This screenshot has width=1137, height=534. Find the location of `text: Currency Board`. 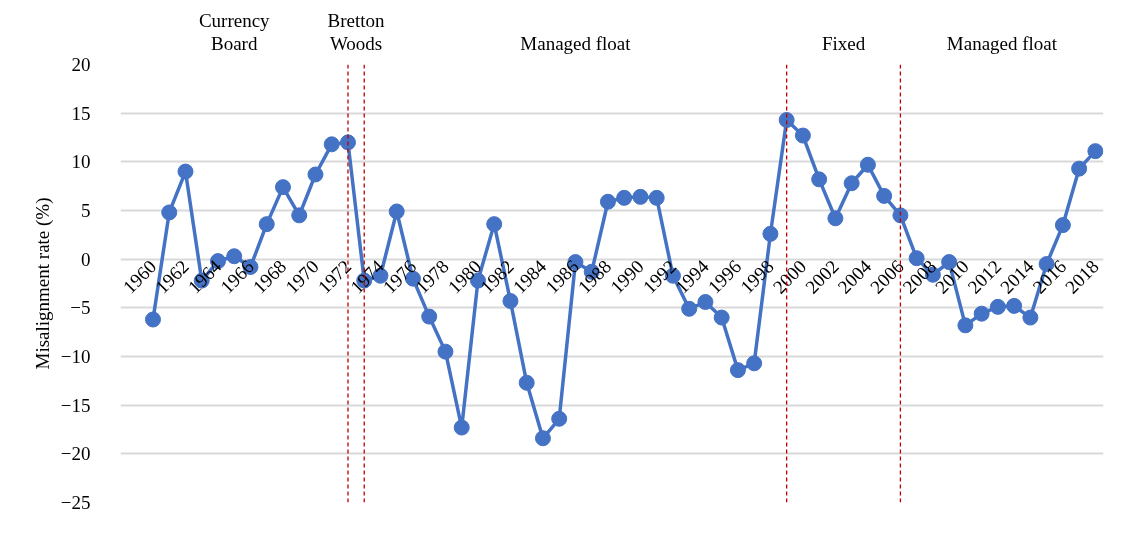

text: Currency Board is located at coordinates (234, 31).